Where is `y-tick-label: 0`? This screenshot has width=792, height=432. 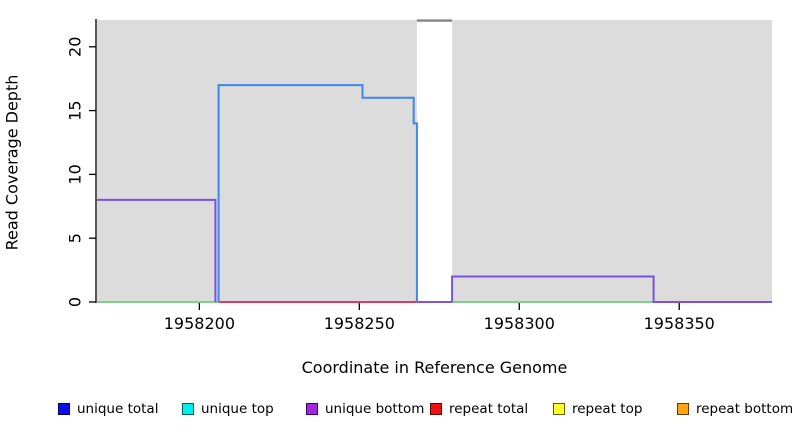
y-tick-label: 0 is located at coordinates (75, 302).